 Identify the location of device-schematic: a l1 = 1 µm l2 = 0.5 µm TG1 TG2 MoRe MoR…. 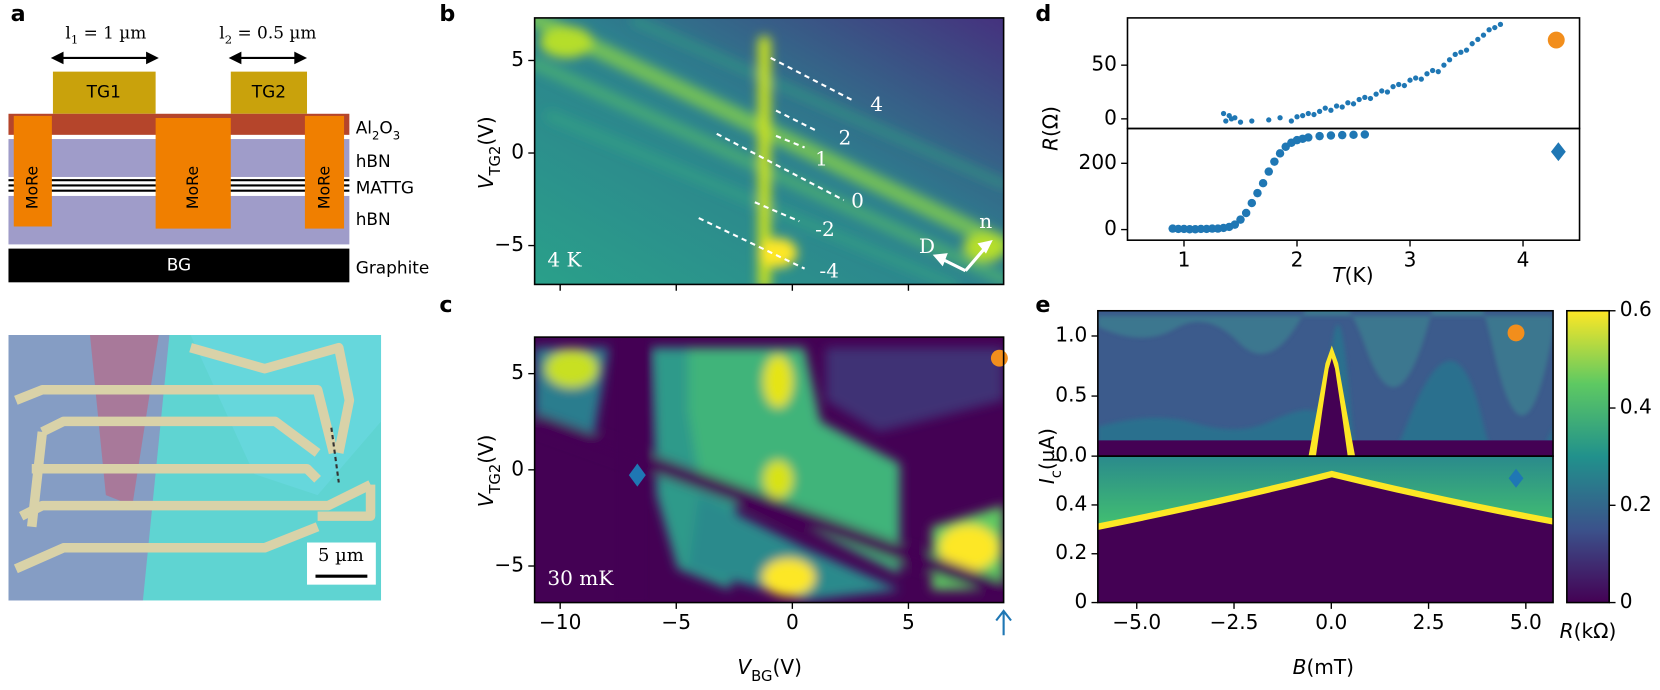
(218, 142).